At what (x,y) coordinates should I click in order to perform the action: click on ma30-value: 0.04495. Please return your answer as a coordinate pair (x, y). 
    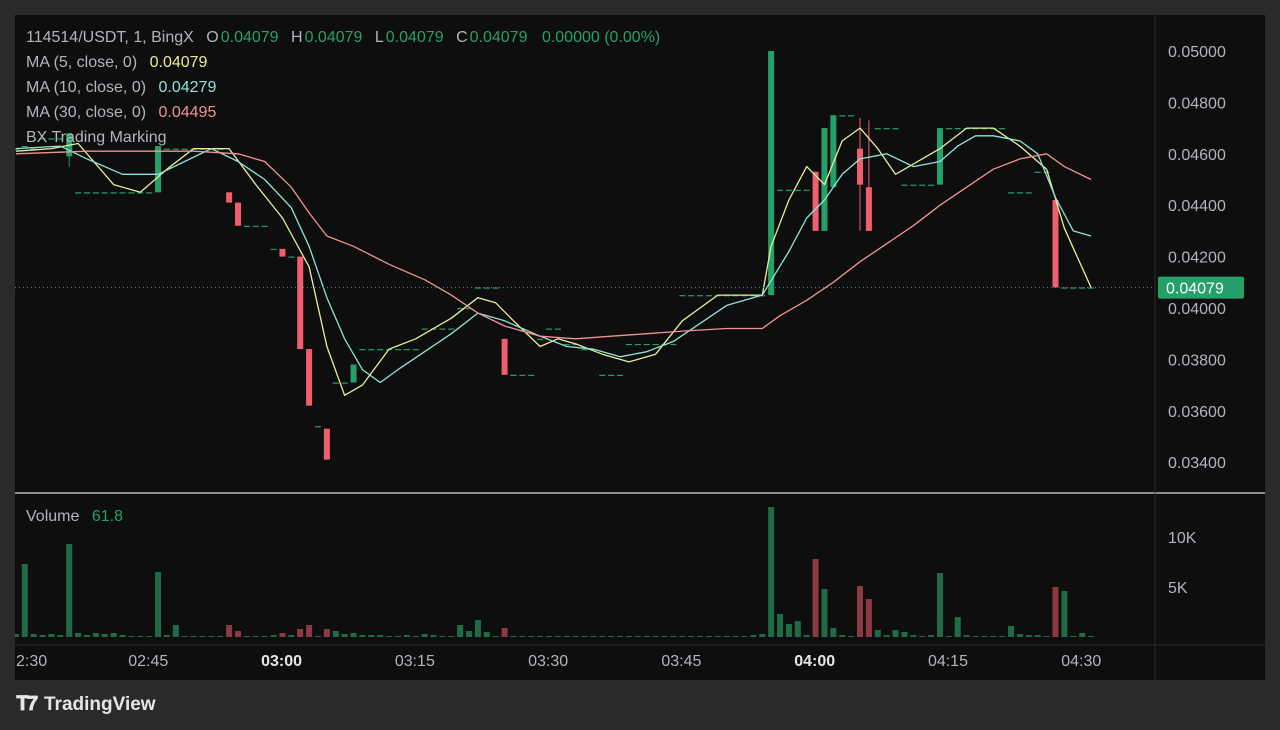
    Looking at the image, I should click on (187, 112).